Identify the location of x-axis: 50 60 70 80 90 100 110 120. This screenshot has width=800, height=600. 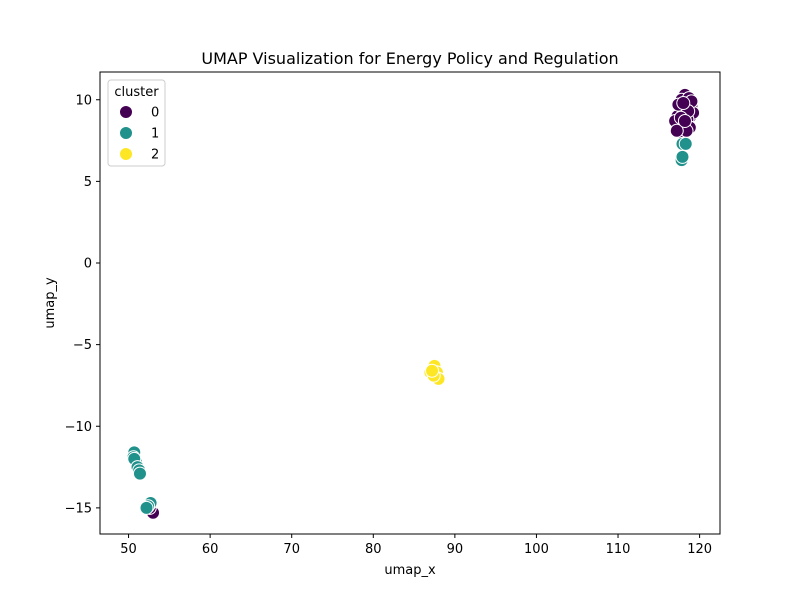
(416, 545).